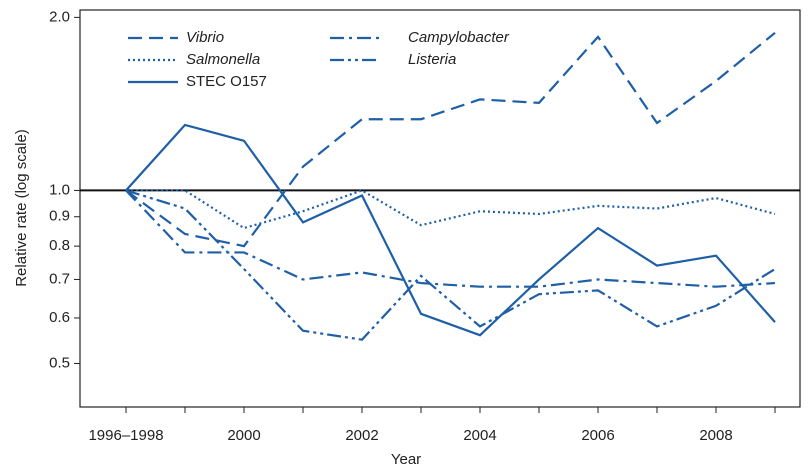 The image size is (812, 470). I want to click on y-tick-label: 0.8, so click(59, 245).